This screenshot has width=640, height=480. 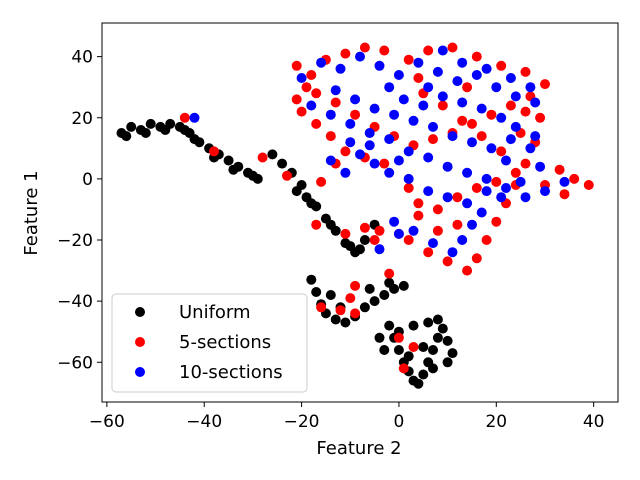 I want to click on legend-label-5-sections: 5-sections, so click(x=225, y=342).